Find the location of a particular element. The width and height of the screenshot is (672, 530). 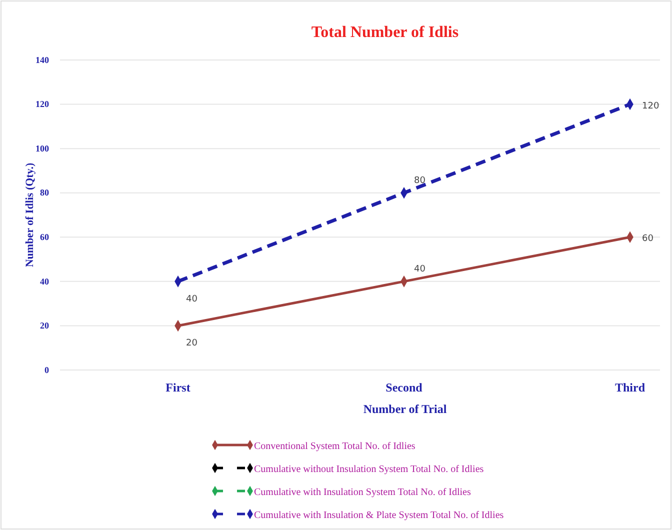

chart-title: Total Number of Idlis is located at coordinates (385, 32).